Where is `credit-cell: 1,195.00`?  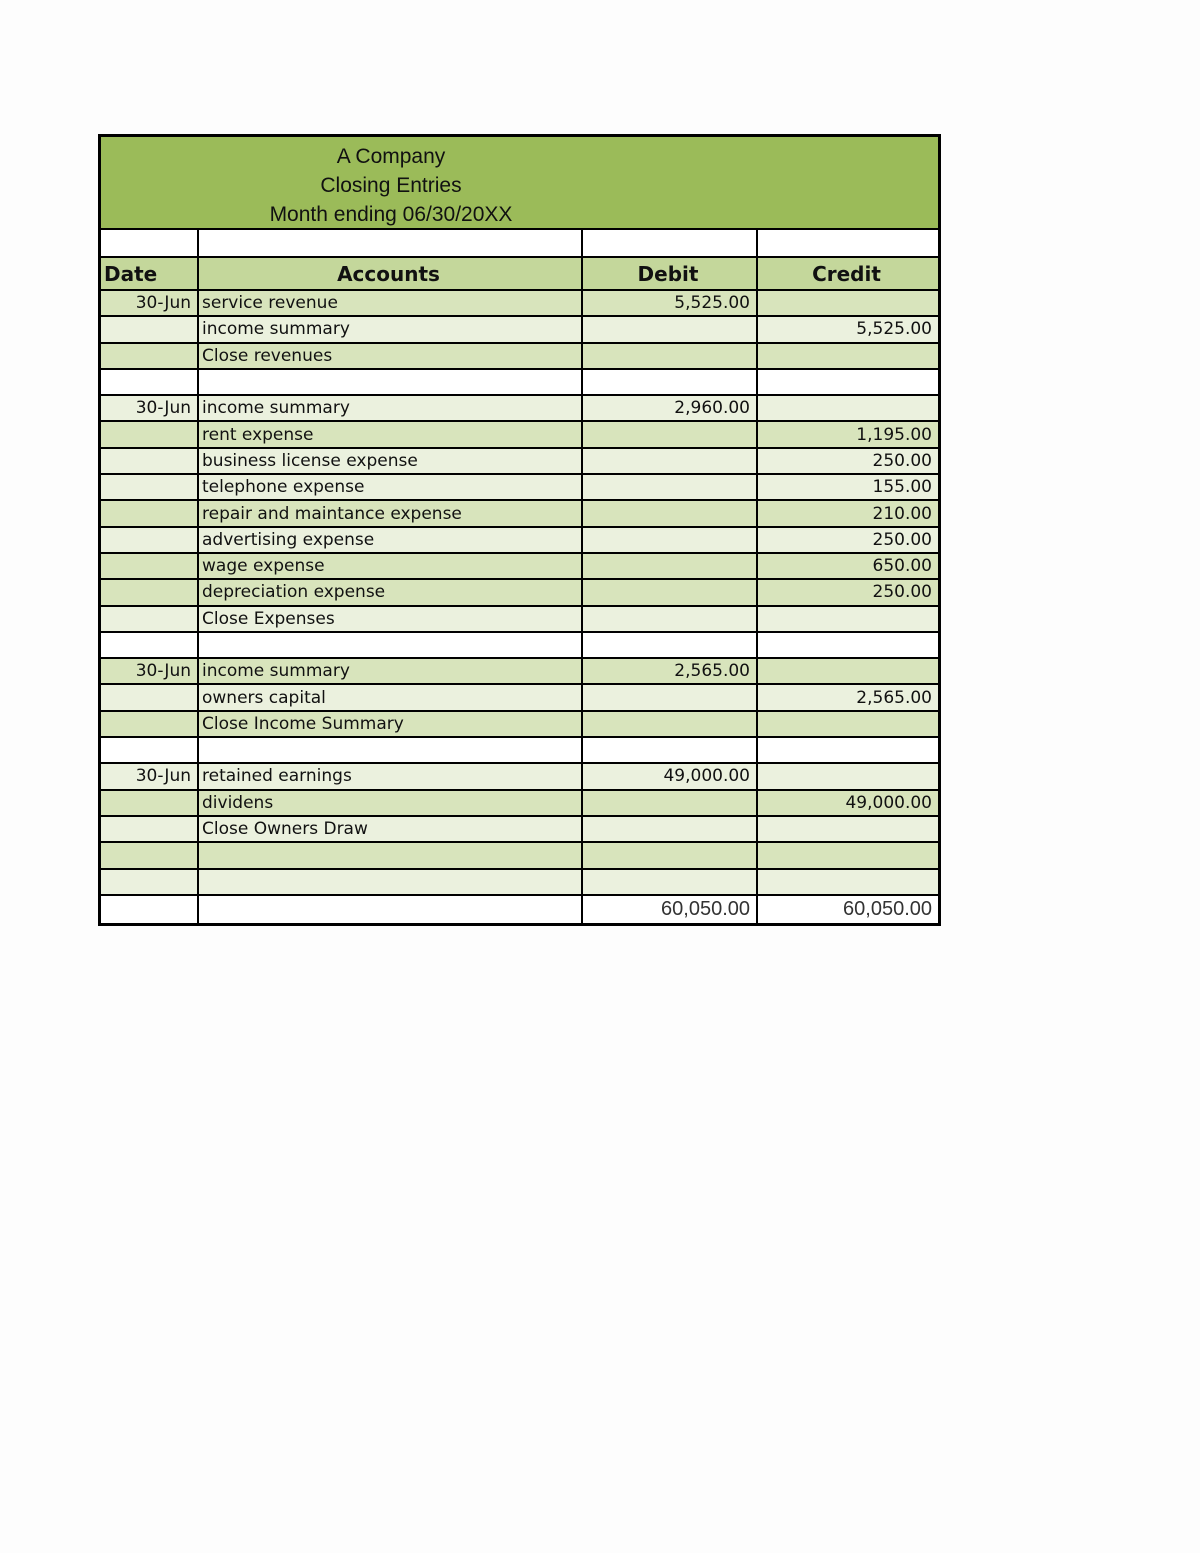
credit-cell: 1,195.00 is located at coordinates (847, 434).